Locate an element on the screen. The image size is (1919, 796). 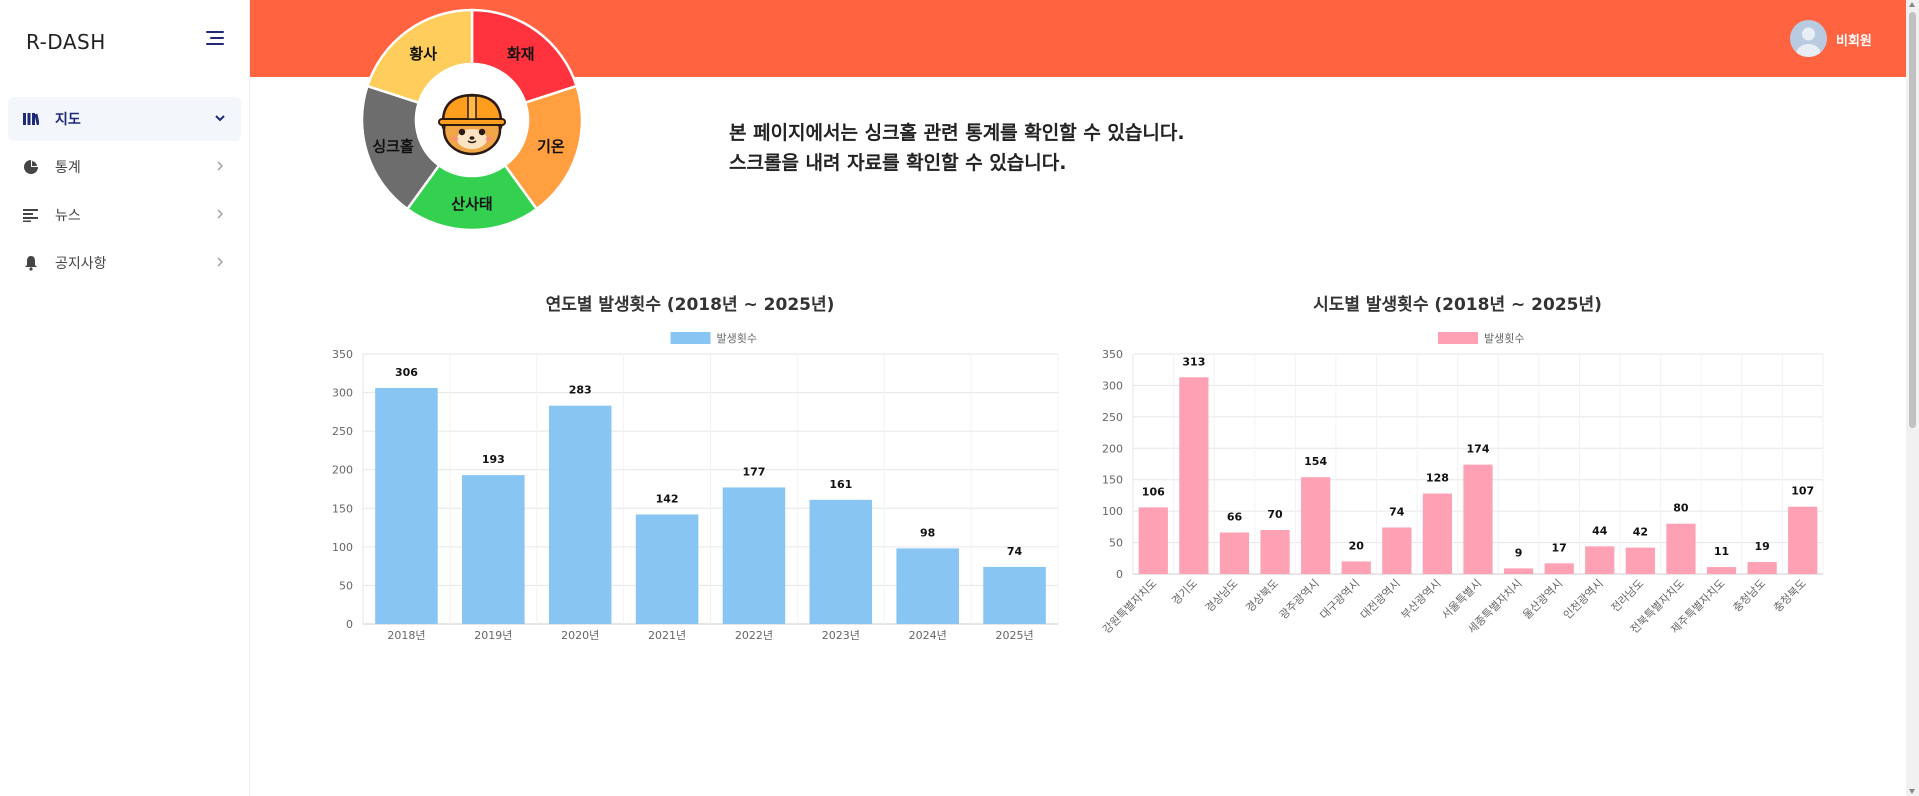
data-label: 306 is located at coordinates (406, 372).